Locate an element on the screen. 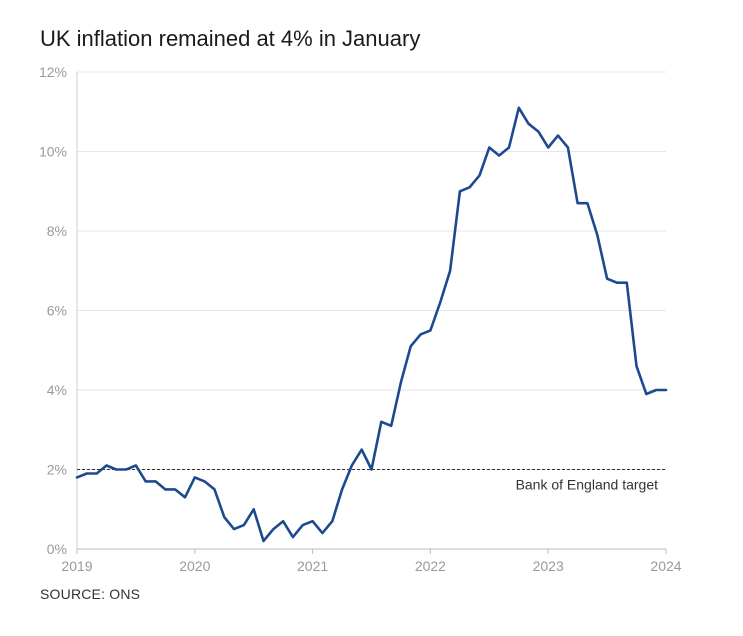  bank-of-england-target-label: Bank of England target is located at coordinates (587, 485).